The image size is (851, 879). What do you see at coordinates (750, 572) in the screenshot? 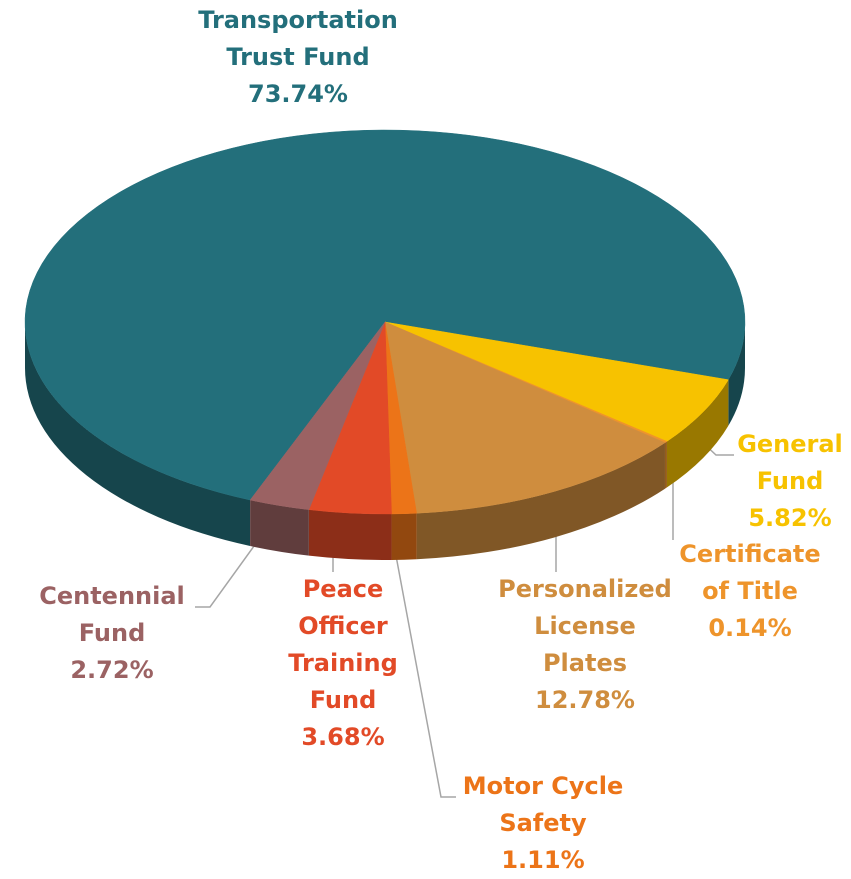
I see `category-label: Certificate of Title` at bounding box center [750, 572].